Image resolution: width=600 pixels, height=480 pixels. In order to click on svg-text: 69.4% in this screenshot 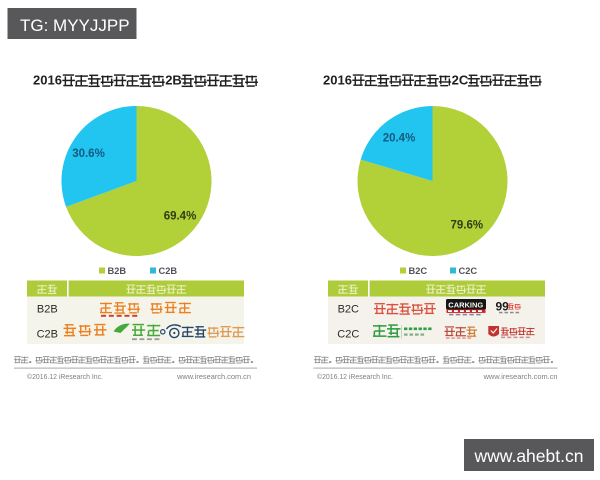, I will do `click(180, 217)`.